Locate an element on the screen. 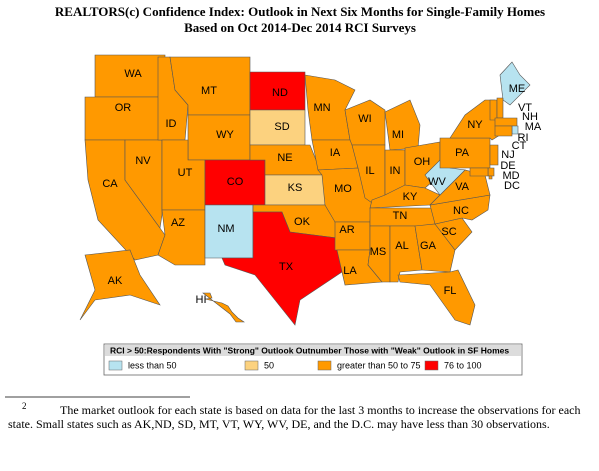  state-label: KS is located at coordinates (295, 188).